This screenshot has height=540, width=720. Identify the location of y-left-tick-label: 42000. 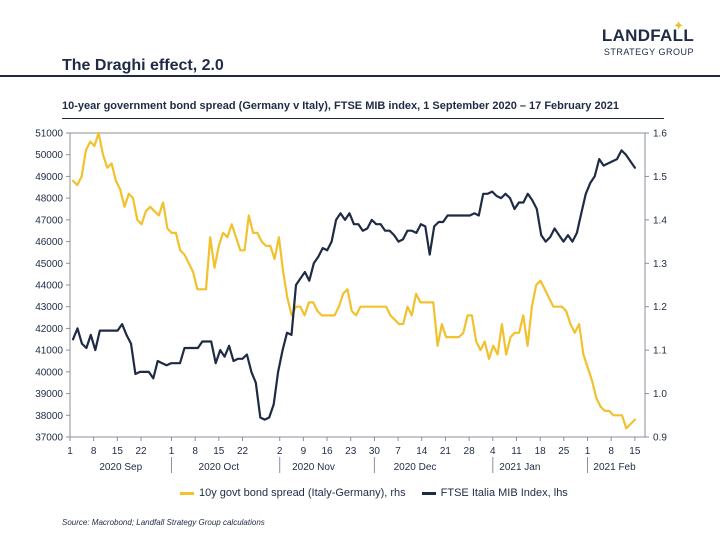
(49, 329).